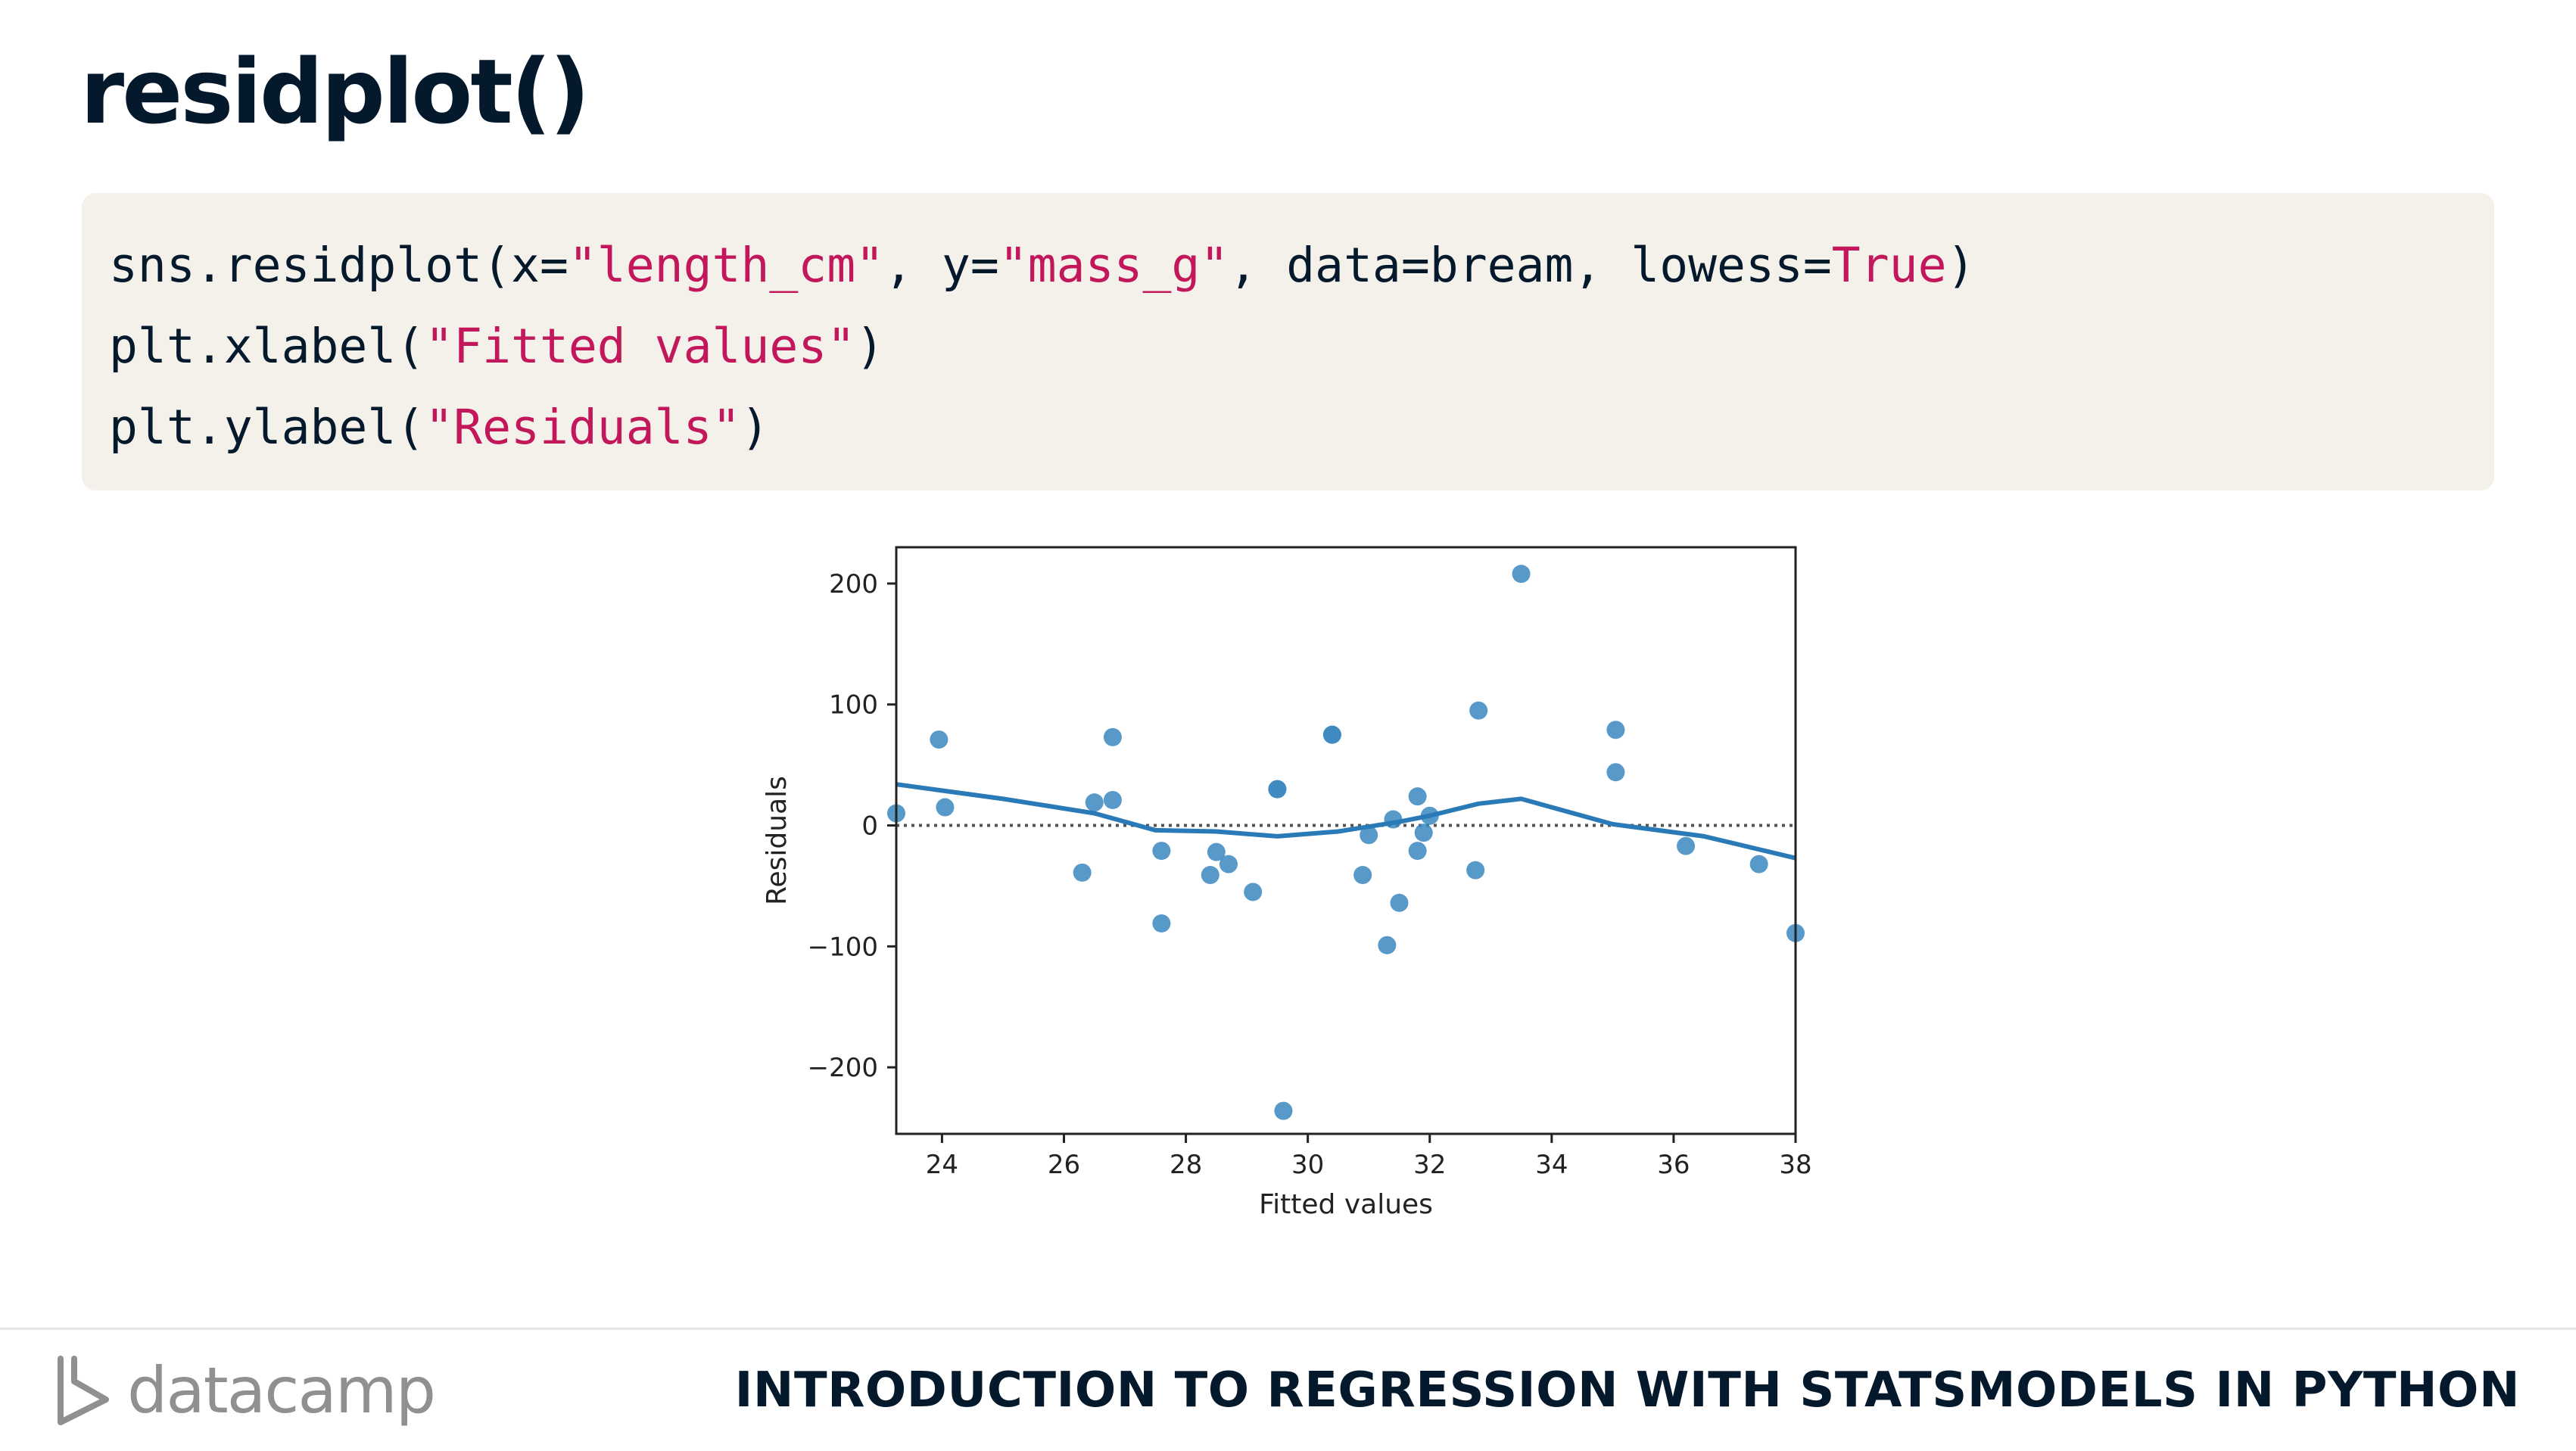 This screenshot has height=1451, width=2576. I want to click on lowess-curve, so click(1346, 821).